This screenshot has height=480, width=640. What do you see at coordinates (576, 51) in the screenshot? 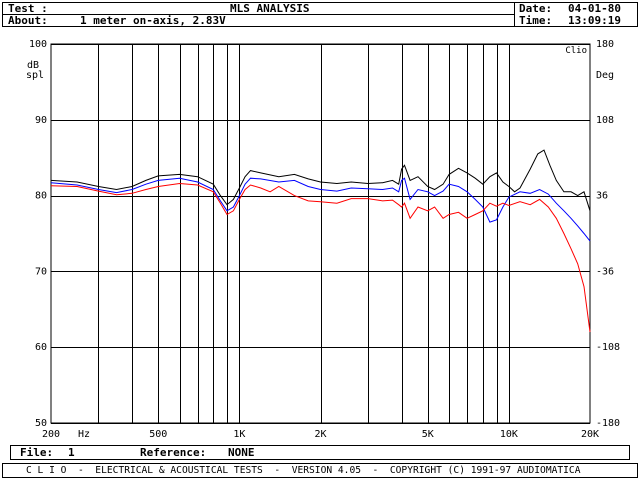
I see `brand-label: Clio` at bounding box center [576, 51].